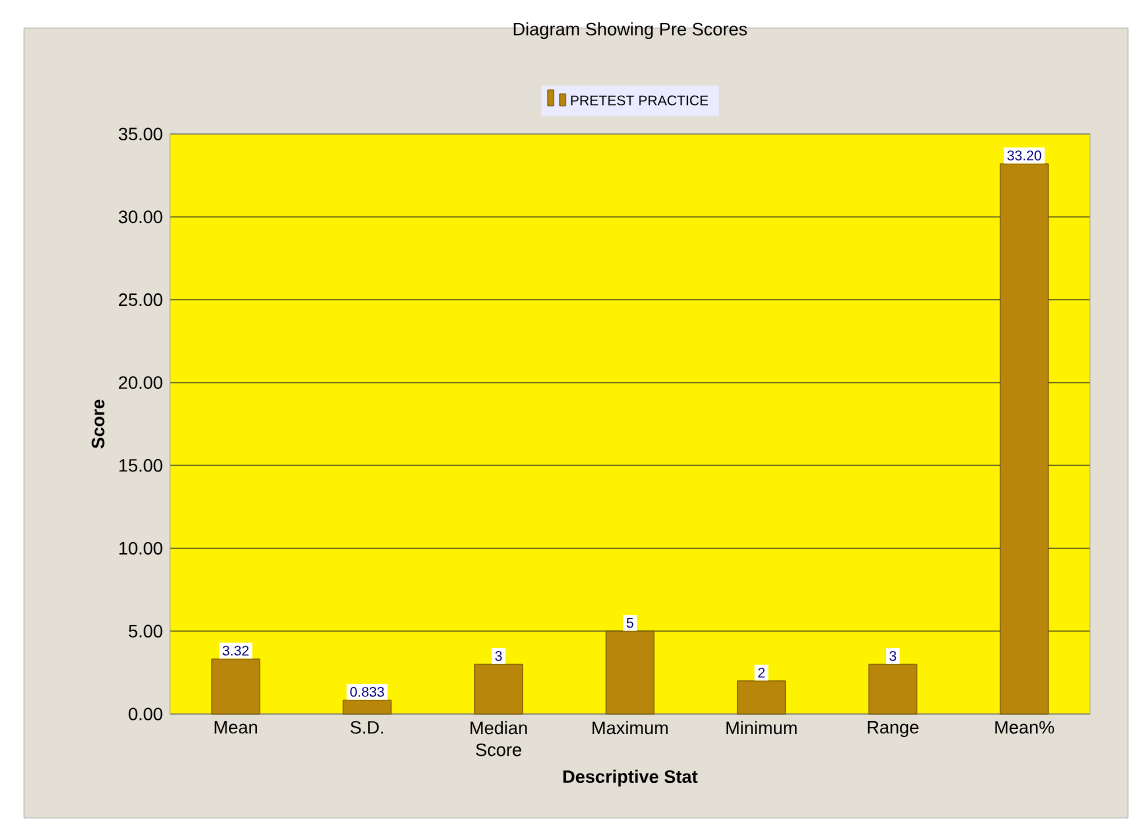 This screenshot has width=1140, height=834. Describe the element at coordinates (1025, 727) in the screenshot. I see `x-tick-label: Mean%` at that location.